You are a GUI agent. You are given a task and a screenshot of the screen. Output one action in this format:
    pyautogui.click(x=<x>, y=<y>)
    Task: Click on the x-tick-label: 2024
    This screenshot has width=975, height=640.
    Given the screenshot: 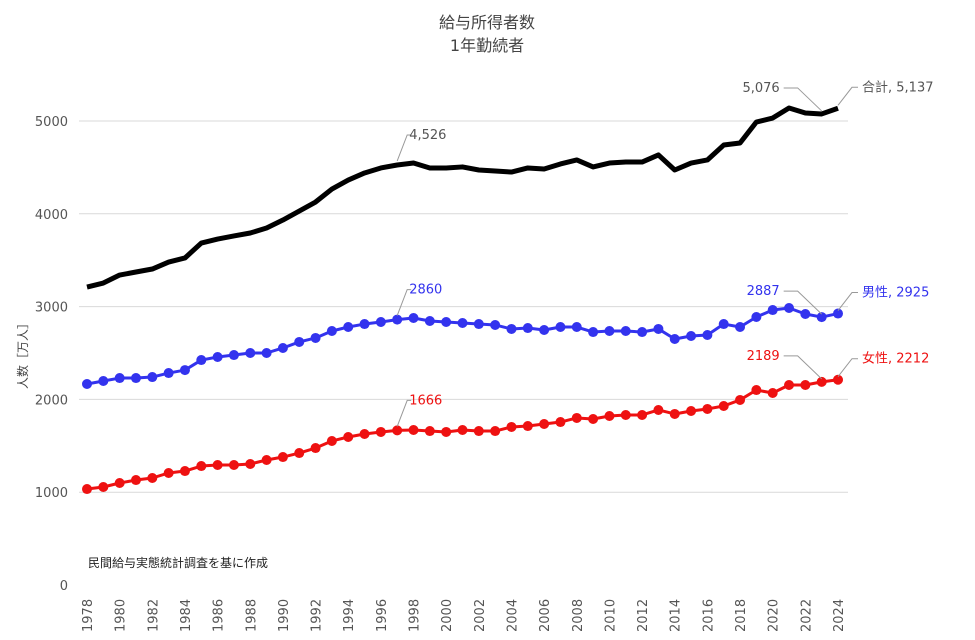 What is the action you would take?
    pyautogui.click(x=839, y=615)
    